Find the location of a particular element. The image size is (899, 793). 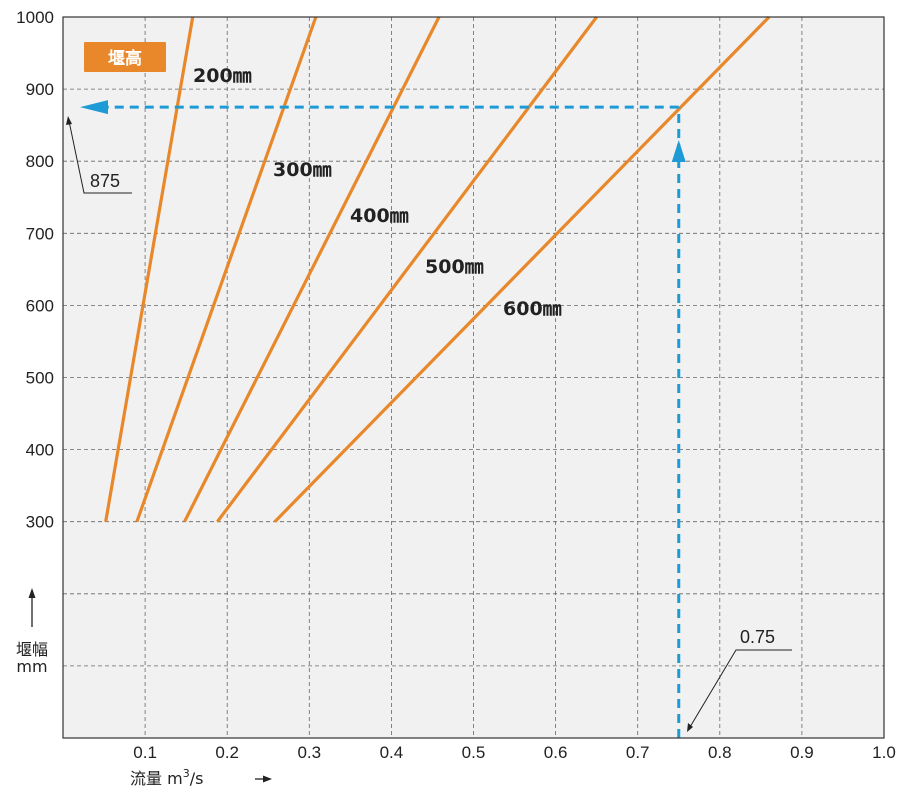

legend-badge-box is located at coordinates (125, 57).